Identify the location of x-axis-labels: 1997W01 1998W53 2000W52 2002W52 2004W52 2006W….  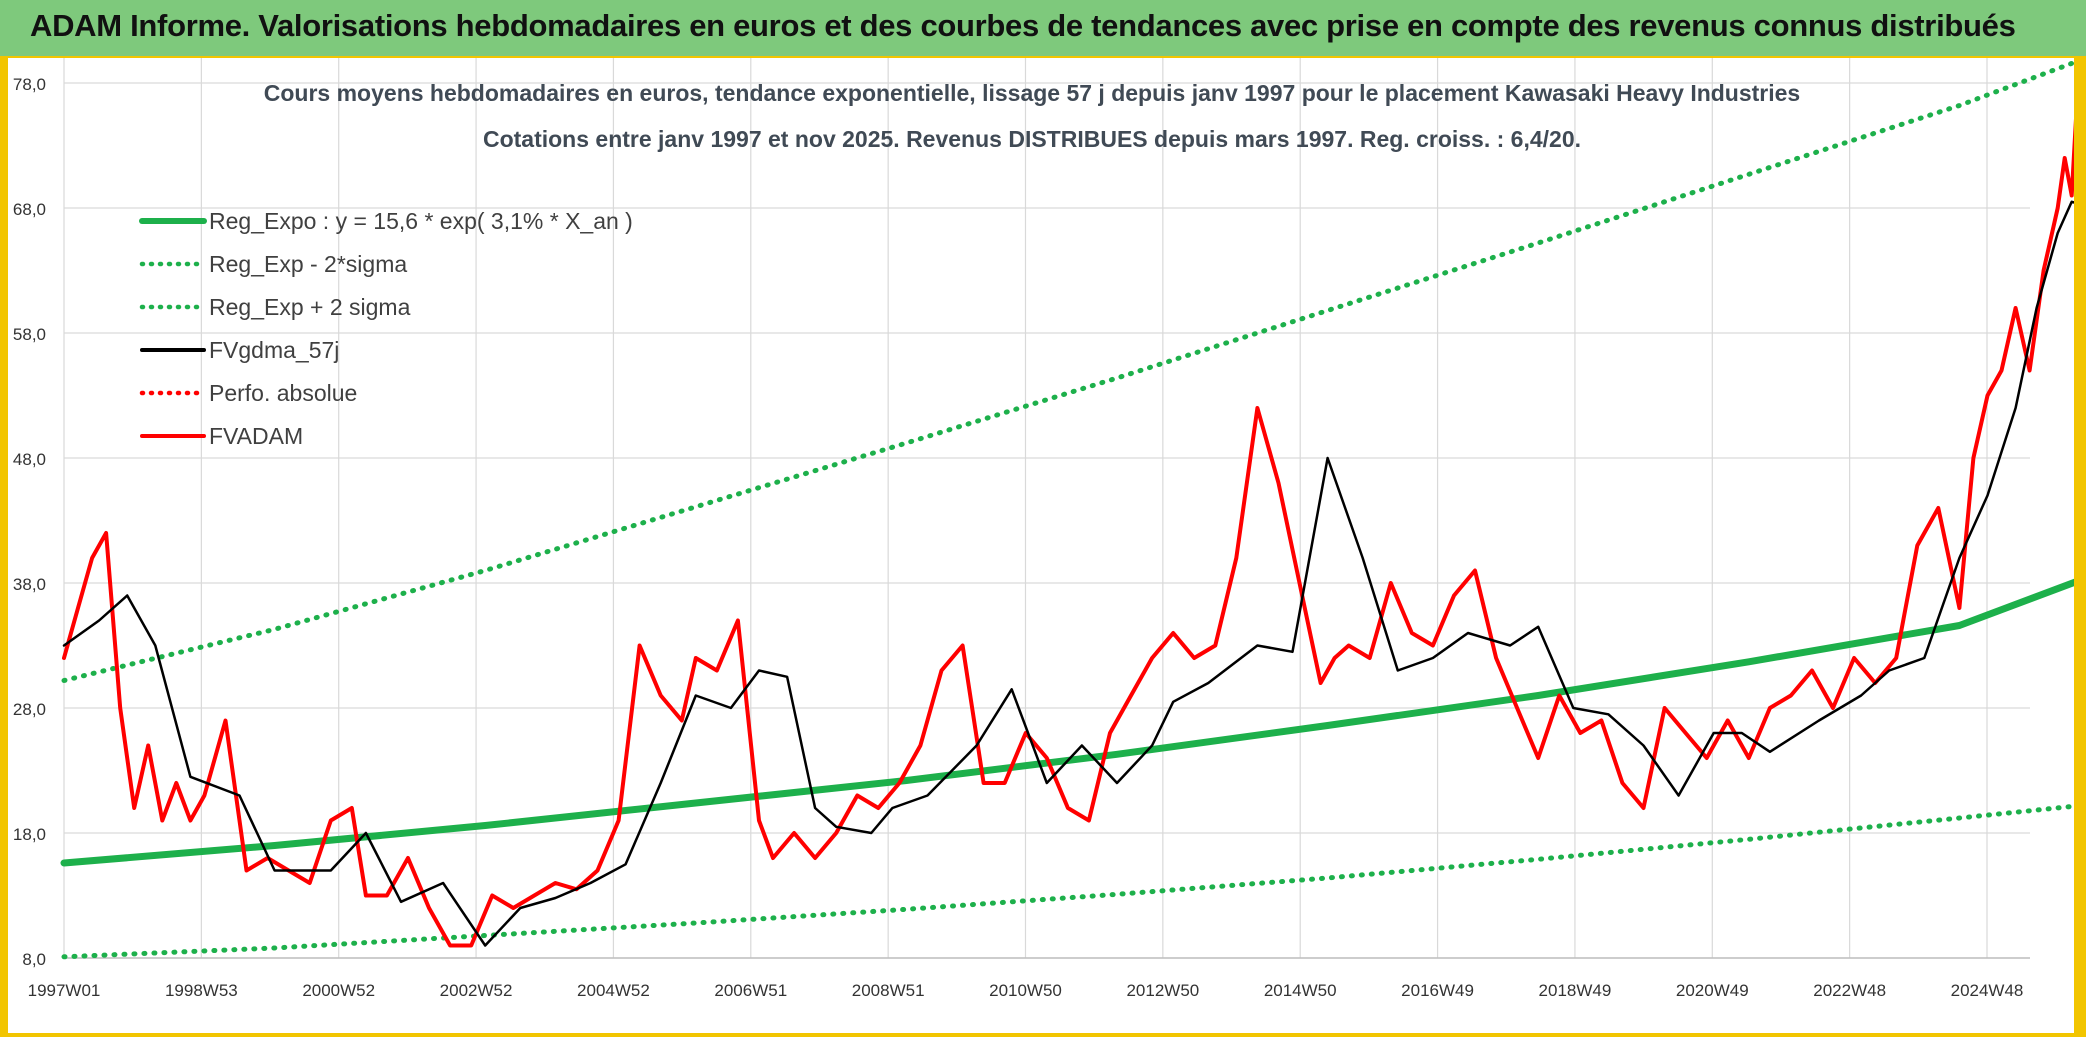
(1026, 990).